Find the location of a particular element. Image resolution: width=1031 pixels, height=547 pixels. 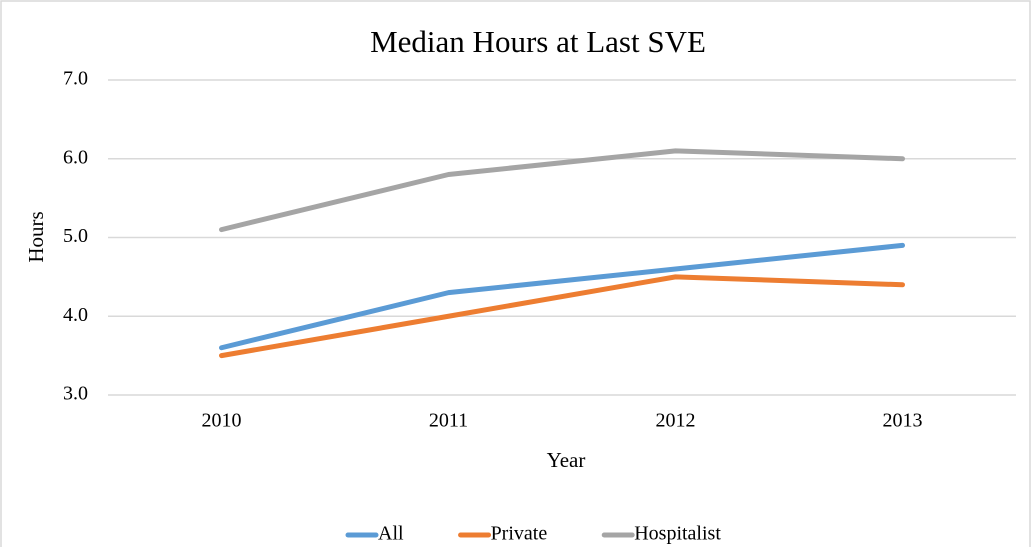

y-axis-label: Hours is located at coordinates (36, 236).